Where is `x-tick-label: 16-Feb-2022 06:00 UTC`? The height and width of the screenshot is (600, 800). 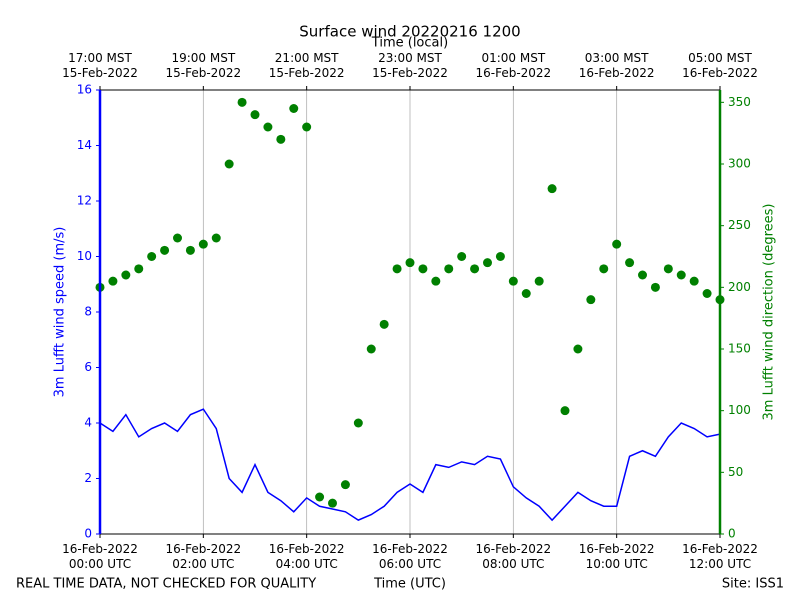
x-tick-label: 16-Feb-2022 06:00 UTC is located at coordinates (410, 556).